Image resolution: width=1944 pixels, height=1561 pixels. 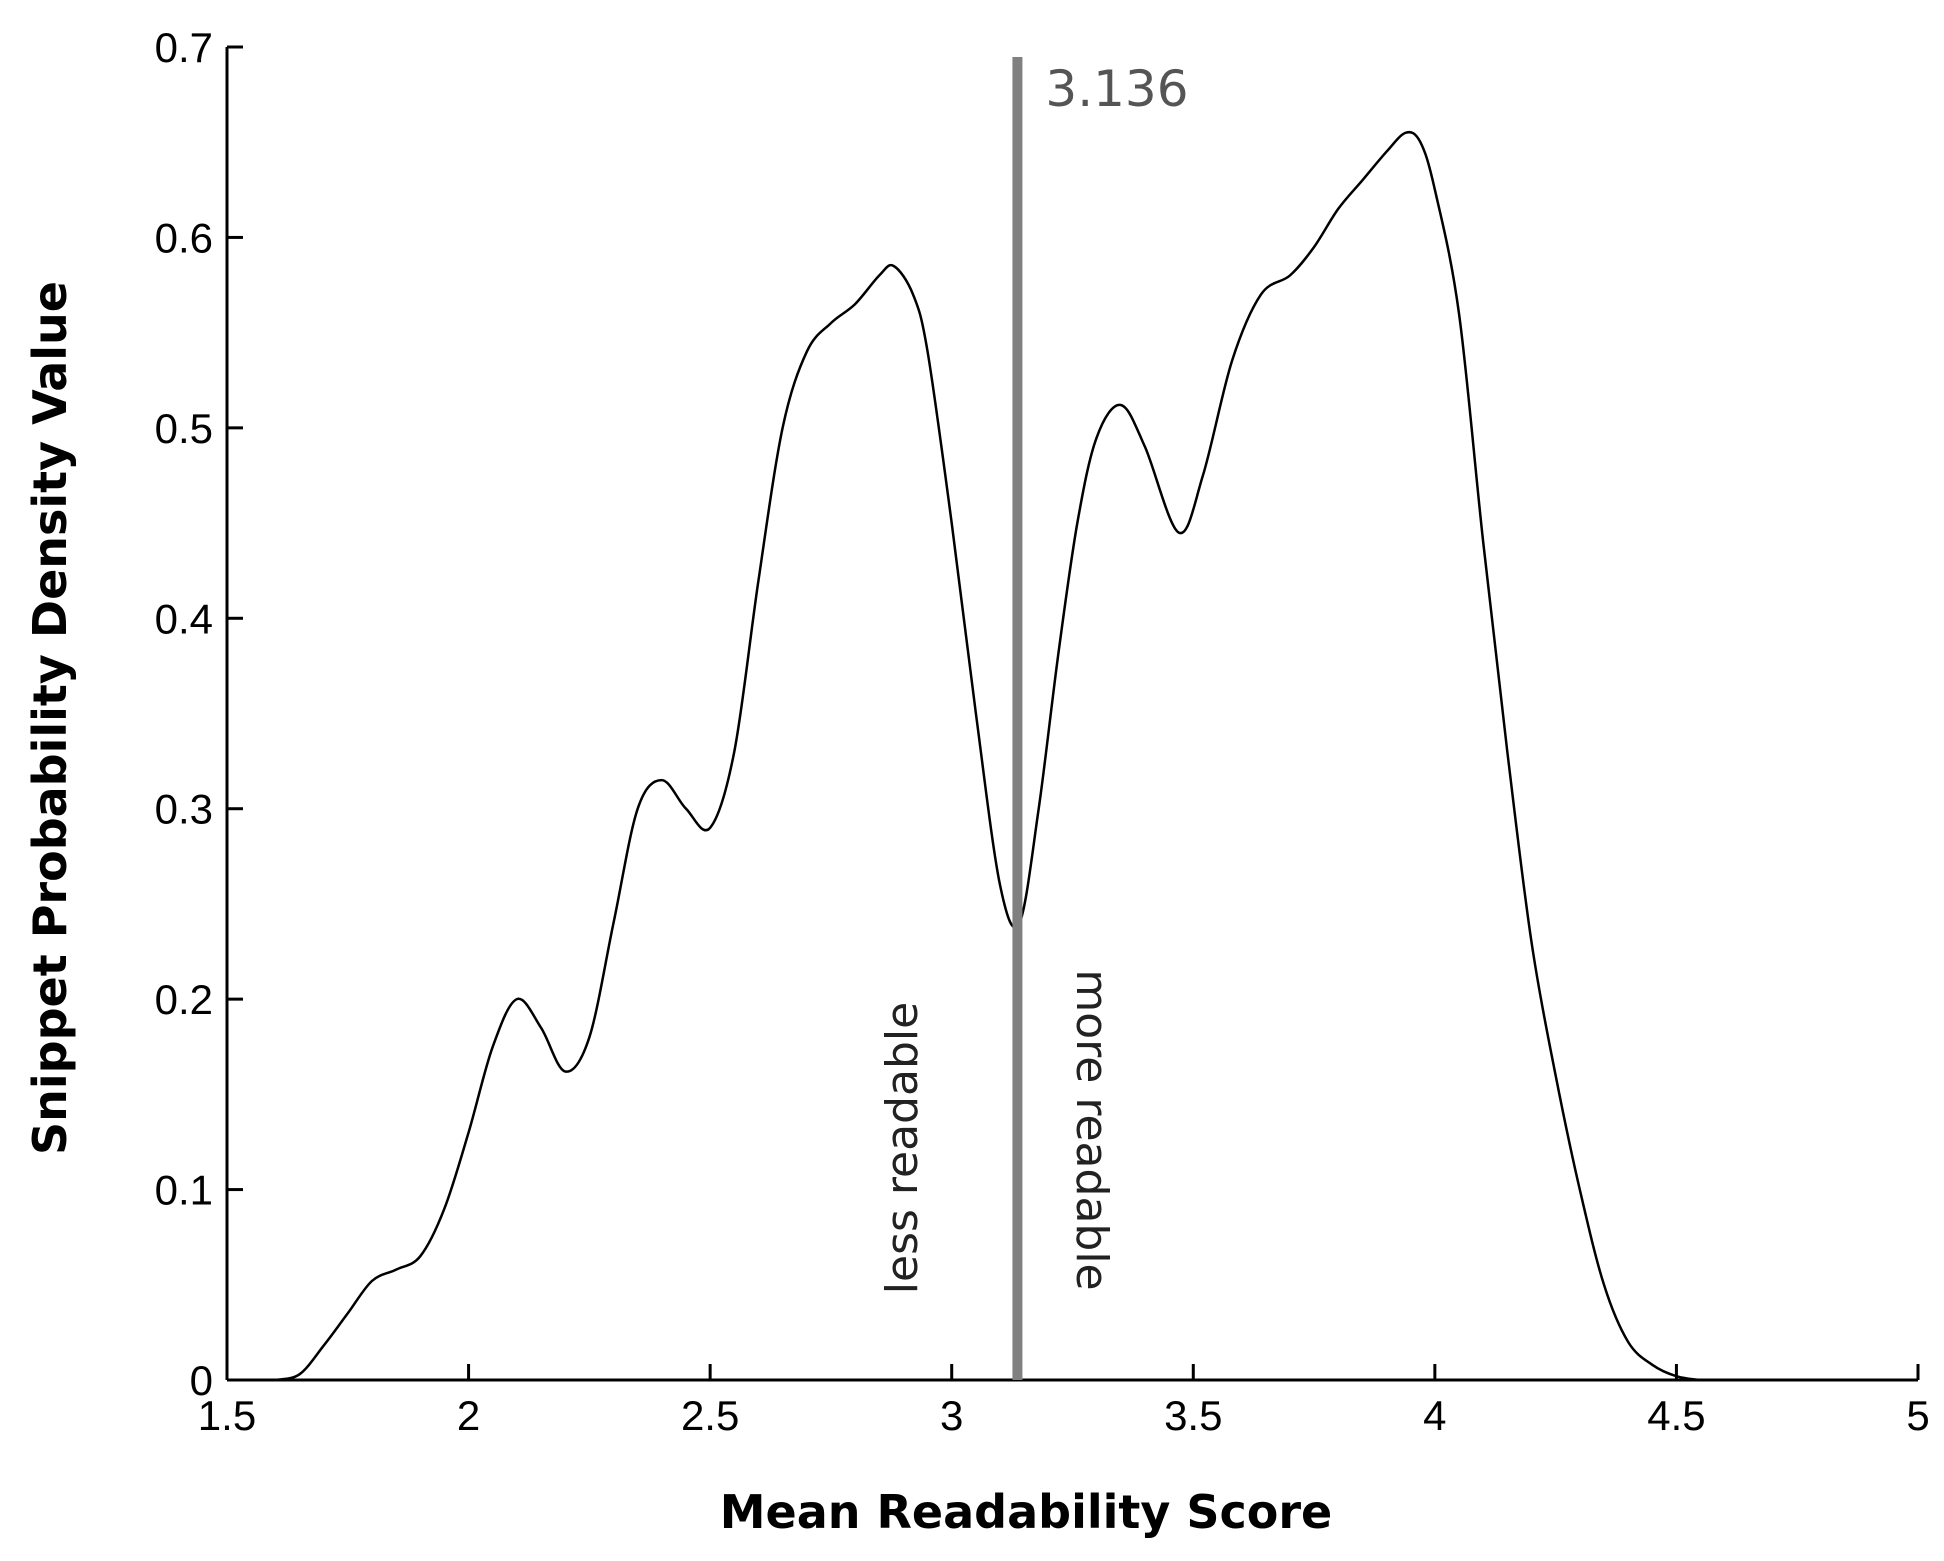 What do you see at coordinates (184, 1190) in the screenshot?
I see `y-tick-label: 0.1` at bounding box center [184, 1190].